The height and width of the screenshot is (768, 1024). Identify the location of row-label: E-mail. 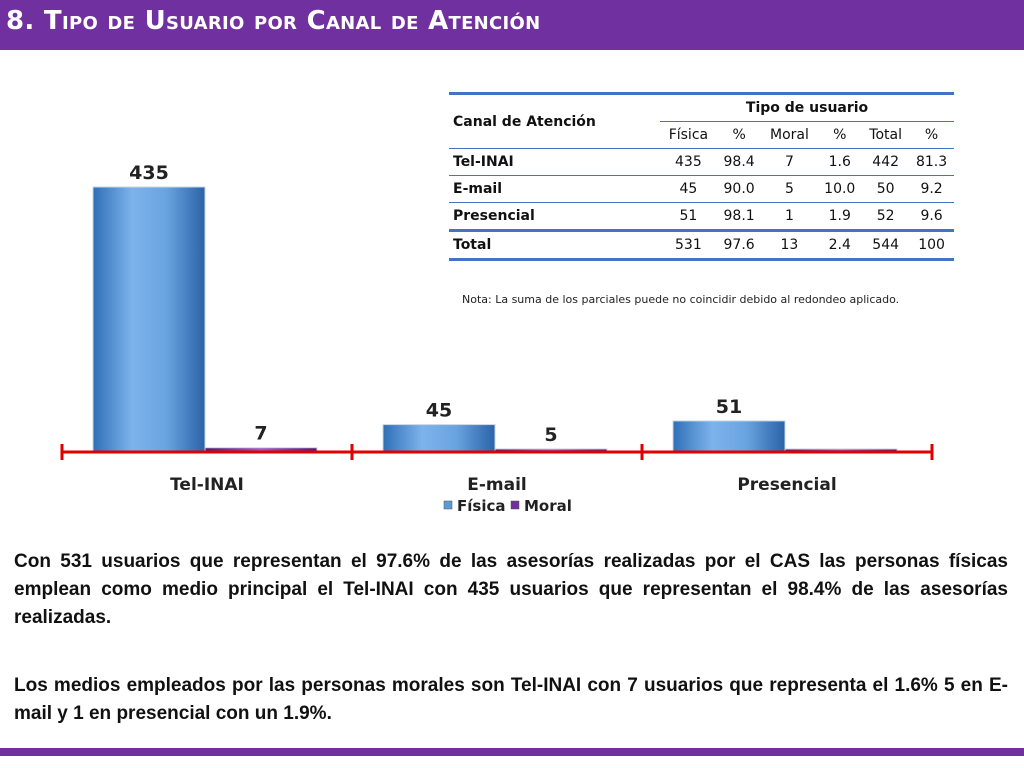
(478, 189).